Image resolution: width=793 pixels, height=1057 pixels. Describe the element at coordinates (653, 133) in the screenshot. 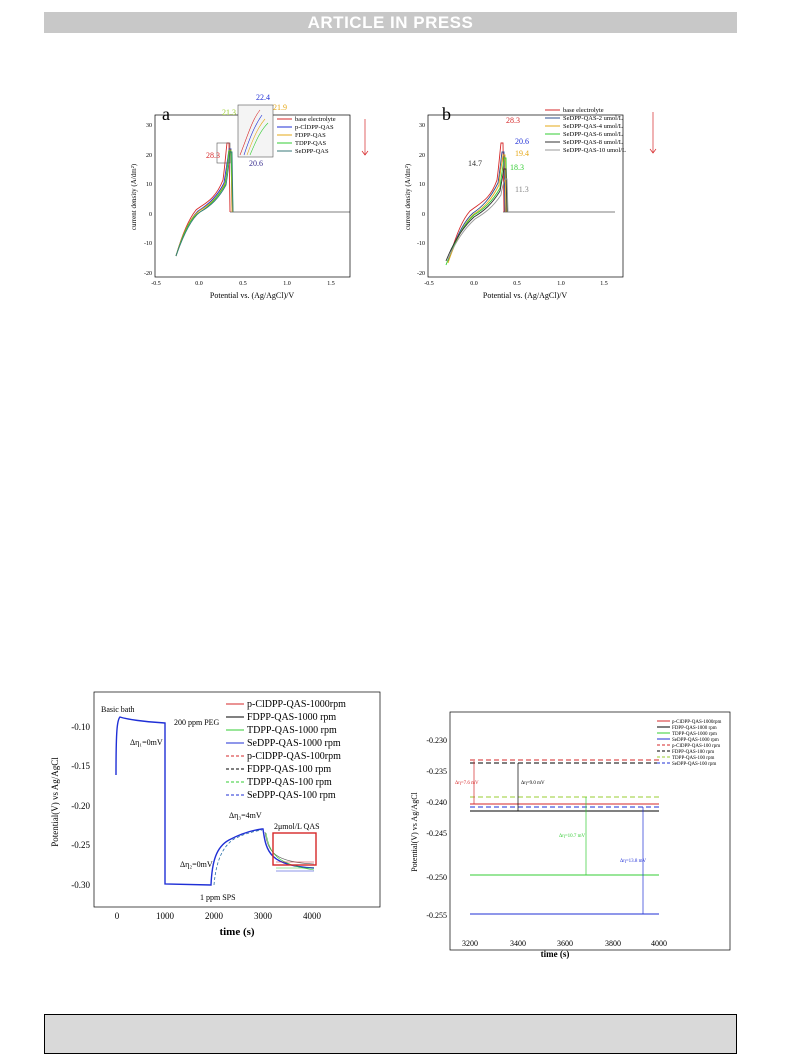

I see `arrow-down-icon` at that location.